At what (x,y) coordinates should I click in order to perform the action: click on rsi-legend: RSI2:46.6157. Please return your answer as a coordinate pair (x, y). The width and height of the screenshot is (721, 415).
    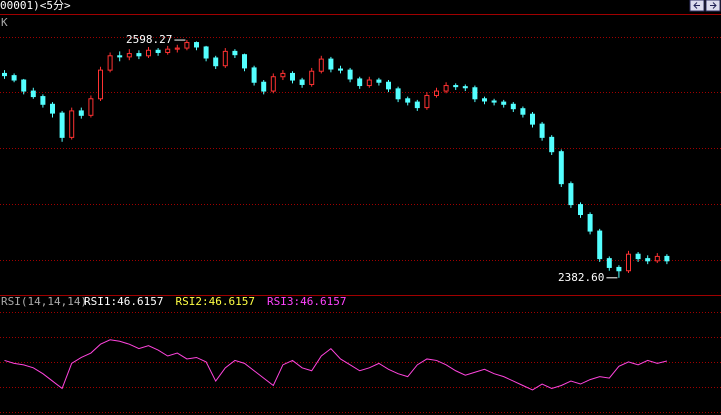
    Looking at the image, I should click on (214, 301).